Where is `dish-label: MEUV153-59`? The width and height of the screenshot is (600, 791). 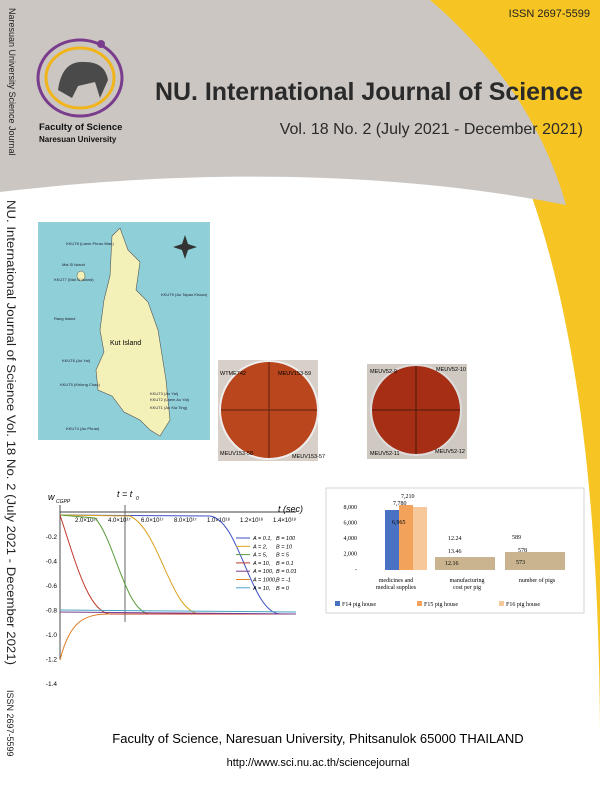
dish-label: MEUV153-59 is located at coordinates (294, 374).